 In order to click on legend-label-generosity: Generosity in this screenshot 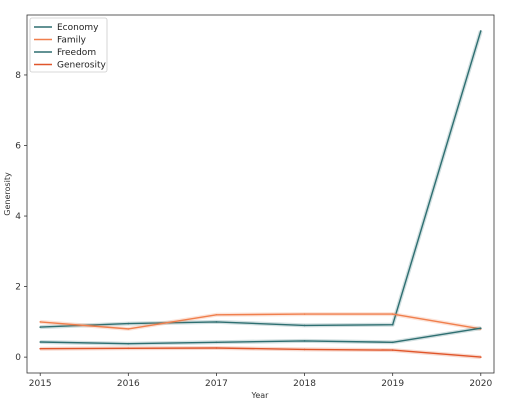, I will do `click(81, 66)`.